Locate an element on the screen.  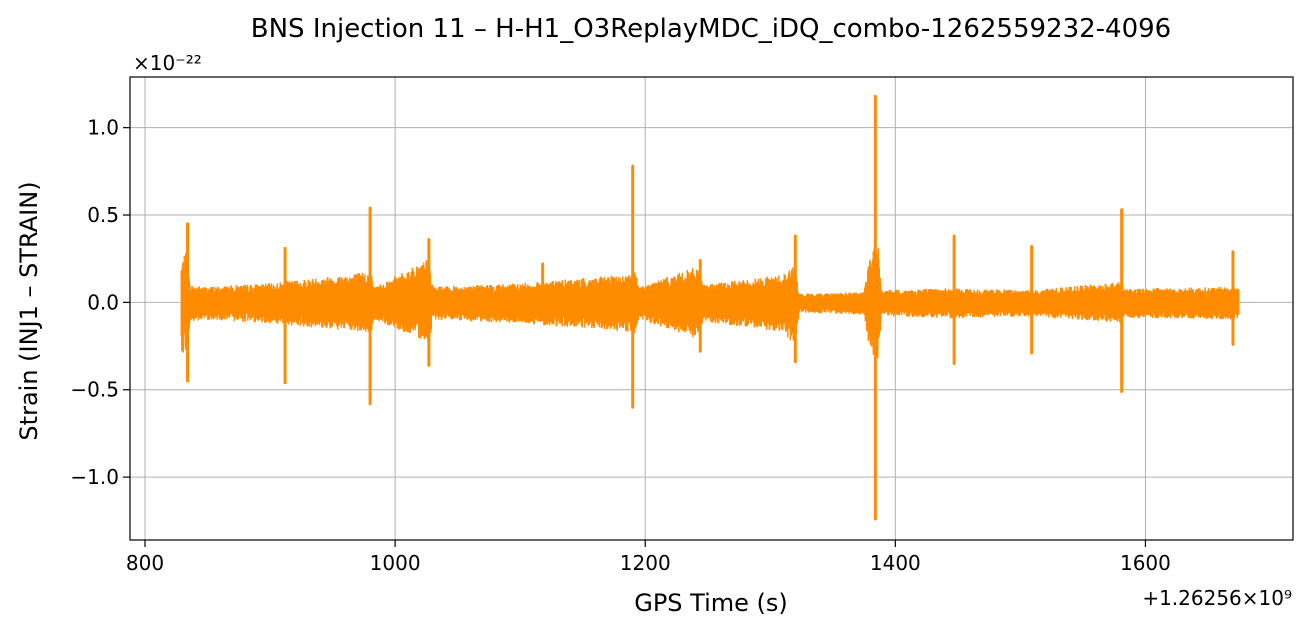
y-tick-label: 0.5 is located at coordinates (103, 215).